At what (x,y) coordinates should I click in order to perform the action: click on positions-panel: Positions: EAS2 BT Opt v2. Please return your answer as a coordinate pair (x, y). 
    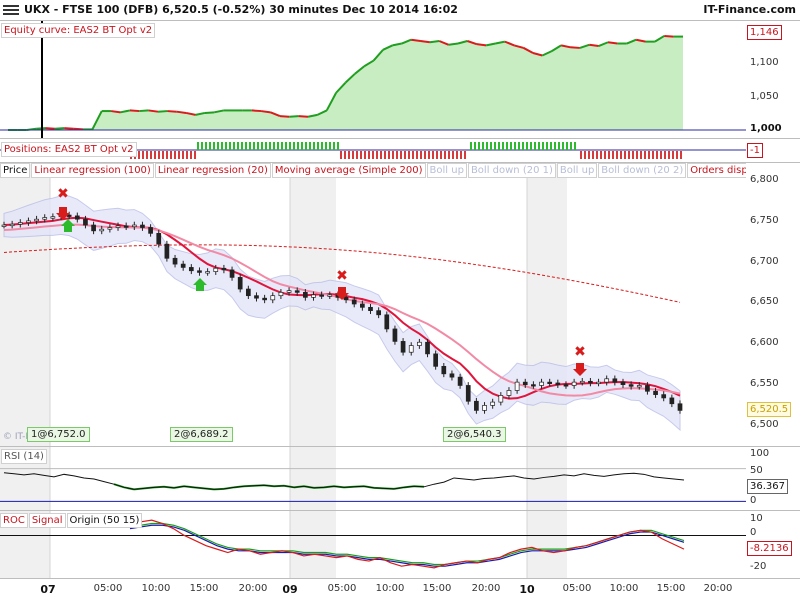
    Looking at the image, I should click on (373, 150).